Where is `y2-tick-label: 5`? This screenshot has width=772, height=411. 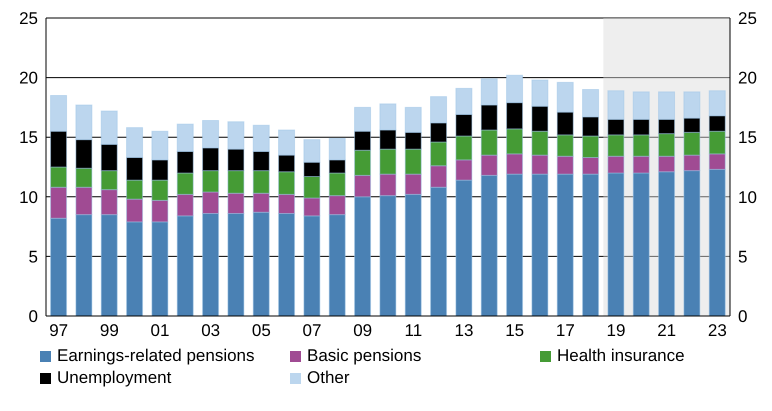
y2-tick-label: 5 is located at coordinates (743, 256).